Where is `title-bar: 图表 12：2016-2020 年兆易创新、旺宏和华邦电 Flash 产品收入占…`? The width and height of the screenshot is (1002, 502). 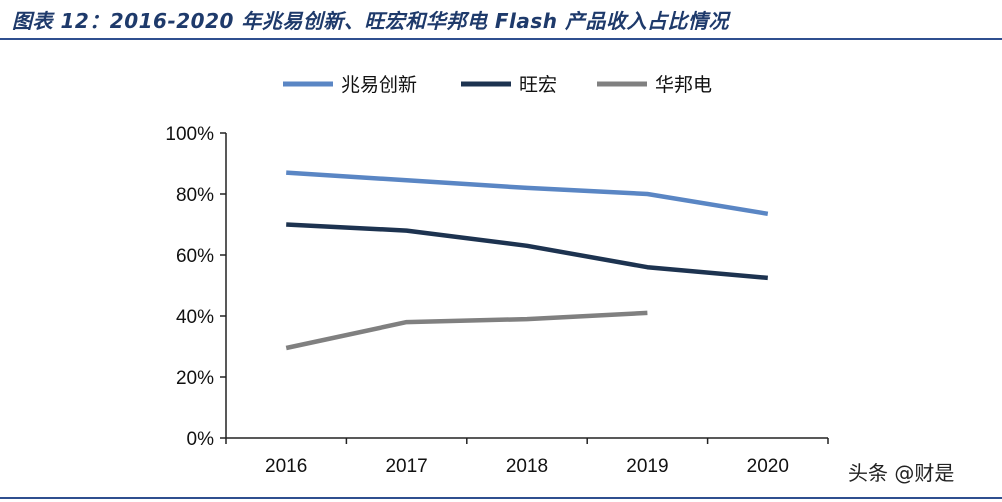
title-bar: 图表 12：2016-2020 年兆易创新、旺宏和华邦电 Flash 产品收入占… is located at coordinates (501, 20).